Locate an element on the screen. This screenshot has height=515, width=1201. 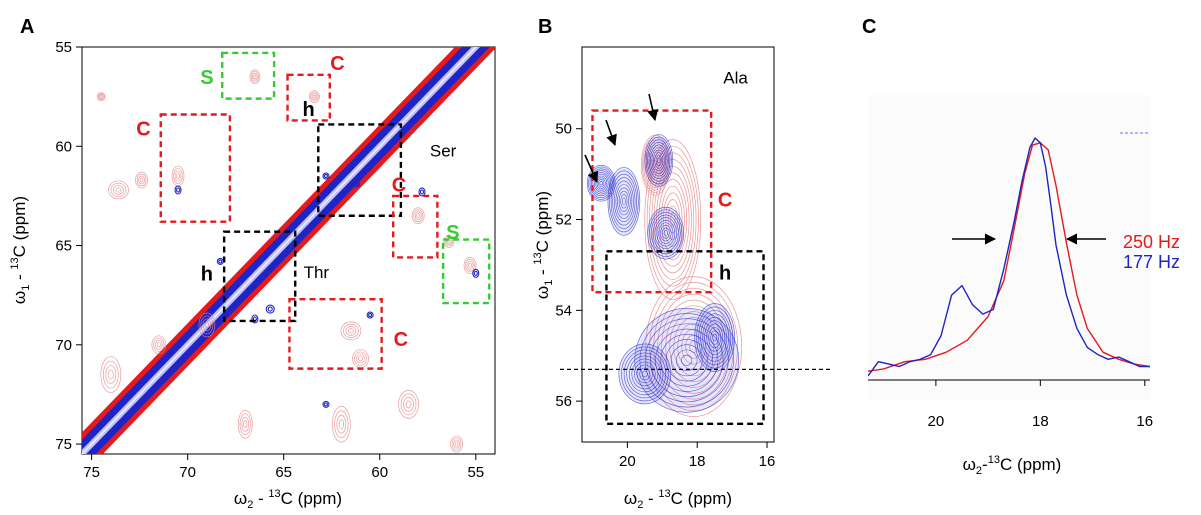
c-x-tick-label-2: 16 is located at coordinates (1144, 421).